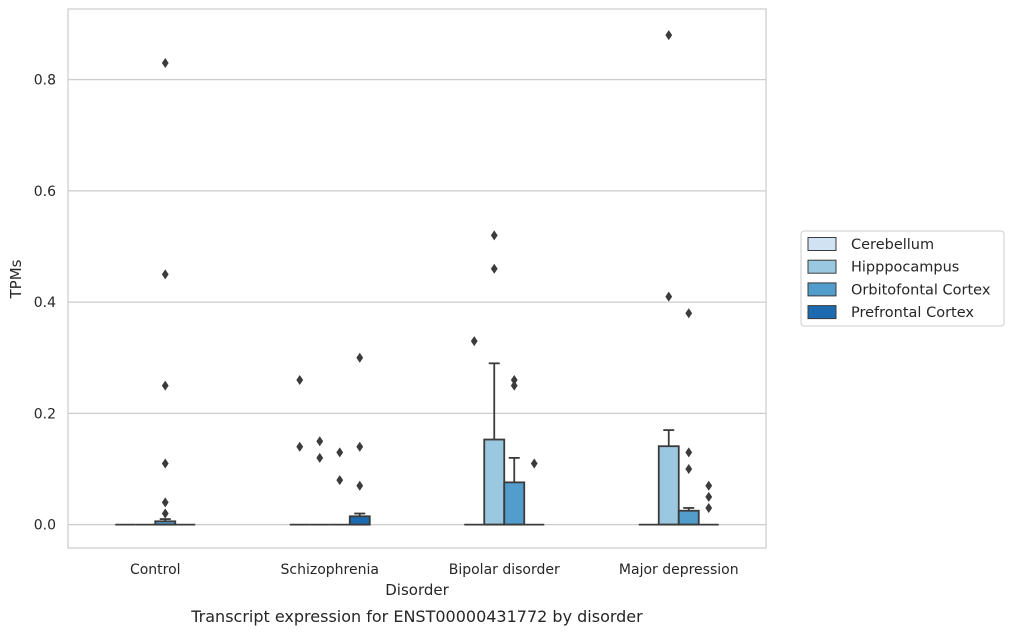 This screenshot has width=1014, height=634. I want to click on y-axis-title: TPMs, so click(16, 279).